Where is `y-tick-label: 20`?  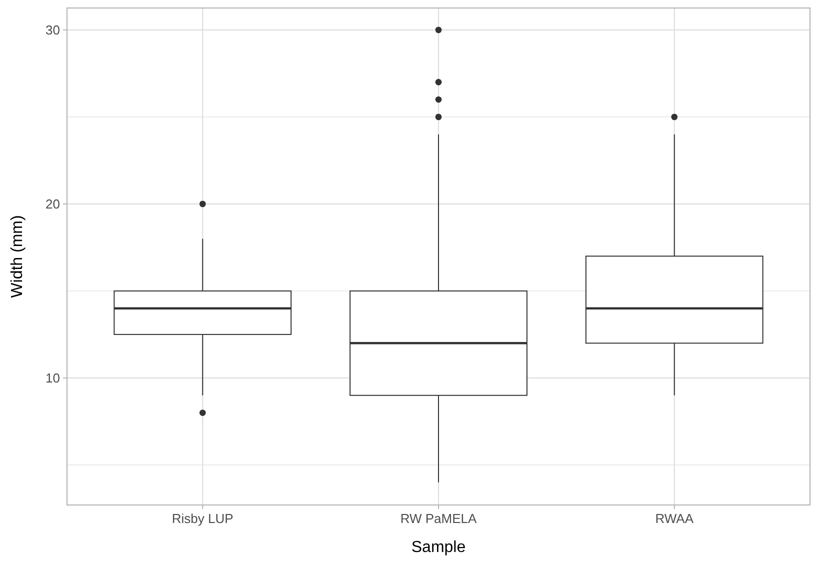 y-tick-label: 20 is located at coordinates (53, 204).